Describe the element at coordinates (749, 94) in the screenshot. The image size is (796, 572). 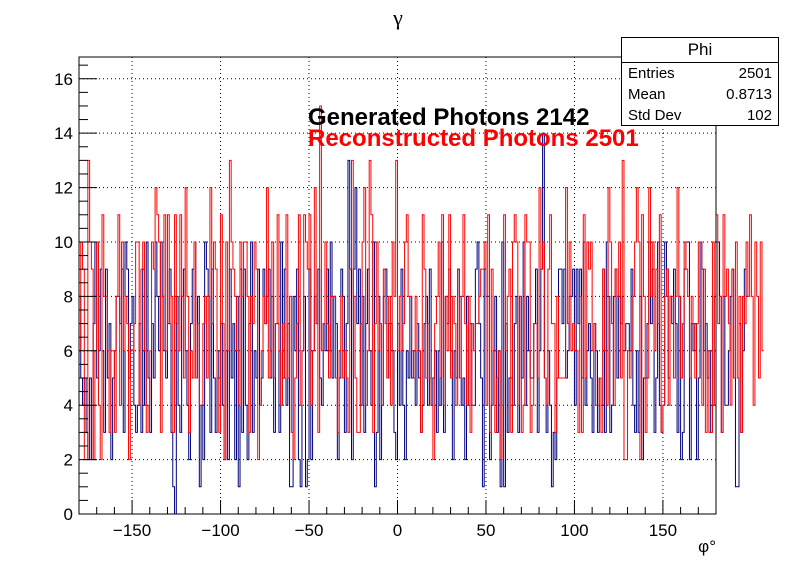
I see `stats-value: 0.8713` at that location.